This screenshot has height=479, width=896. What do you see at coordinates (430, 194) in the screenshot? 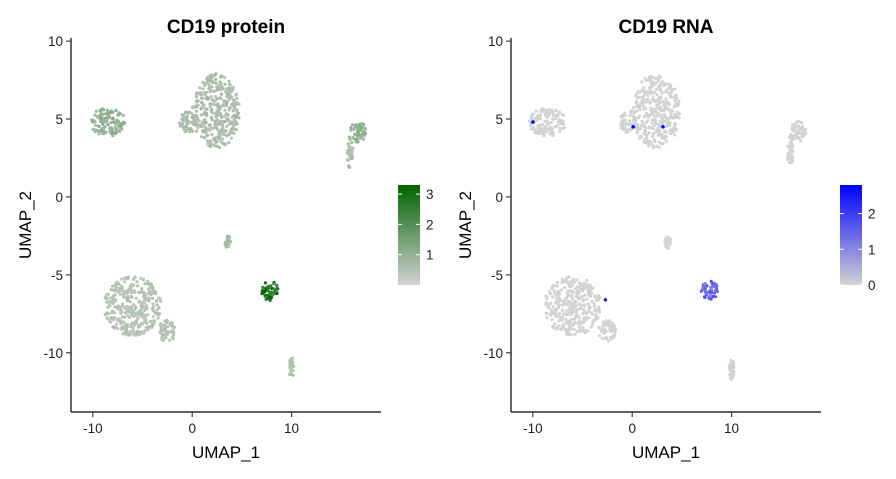
I see `legend-tick-label: 3` at bounding box center [430, 194].